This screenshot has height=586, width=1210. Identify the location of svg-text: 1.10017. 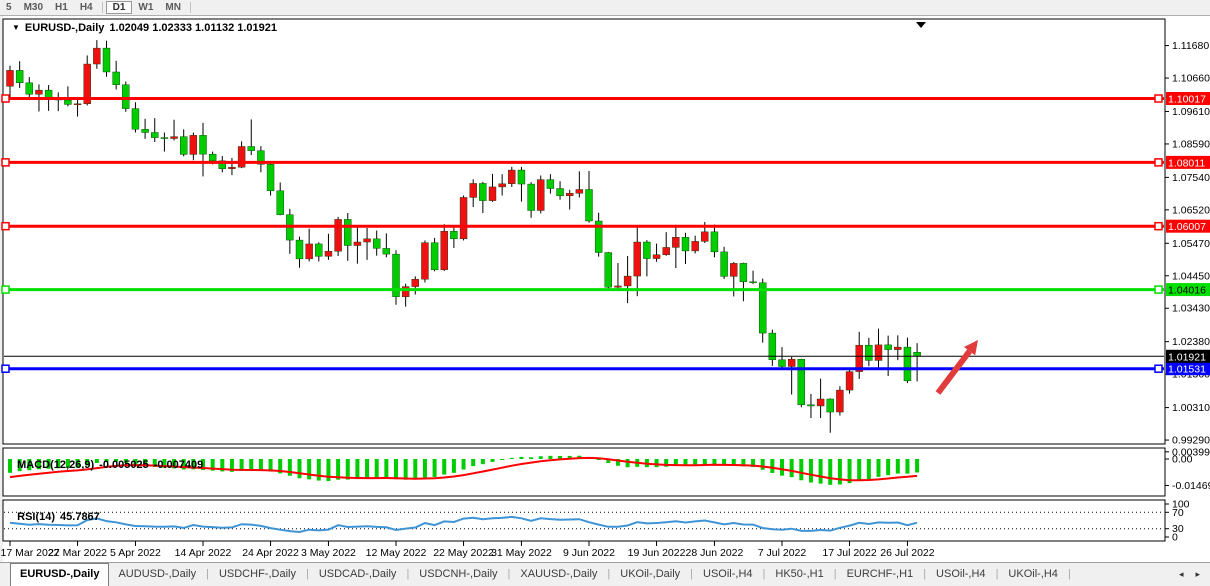
(1187, 100).